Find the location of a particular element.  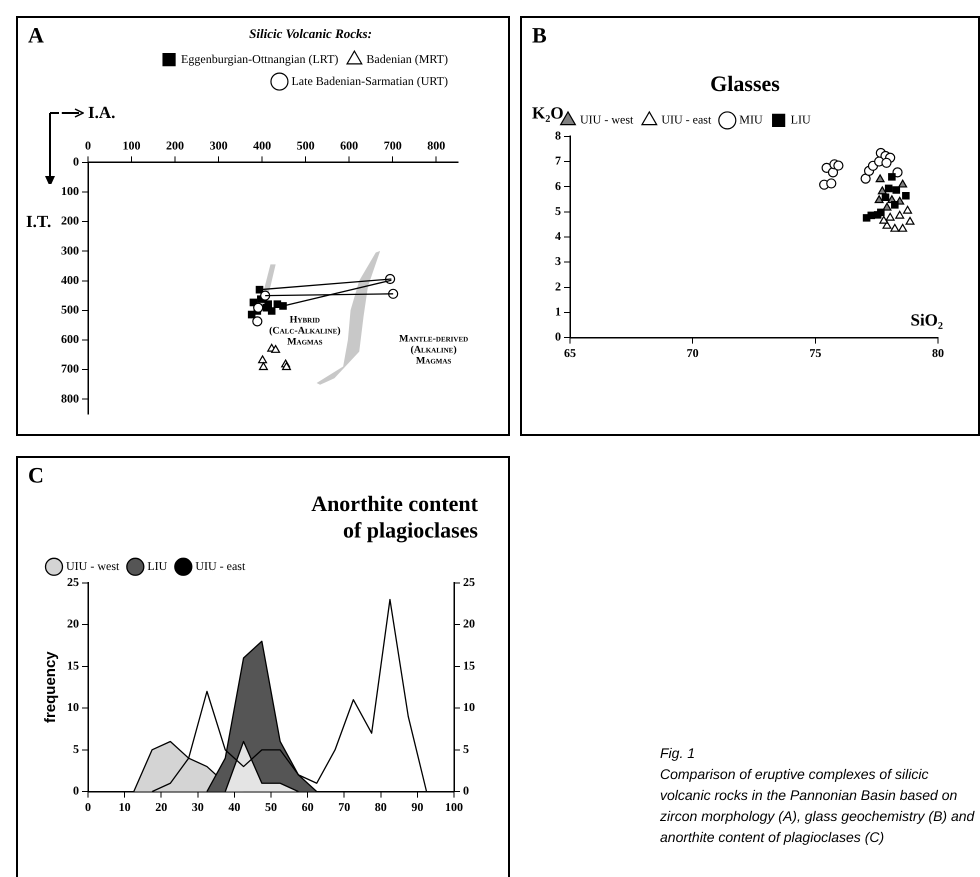

y-axis-title: frequency is located at coordinates (51, 687).